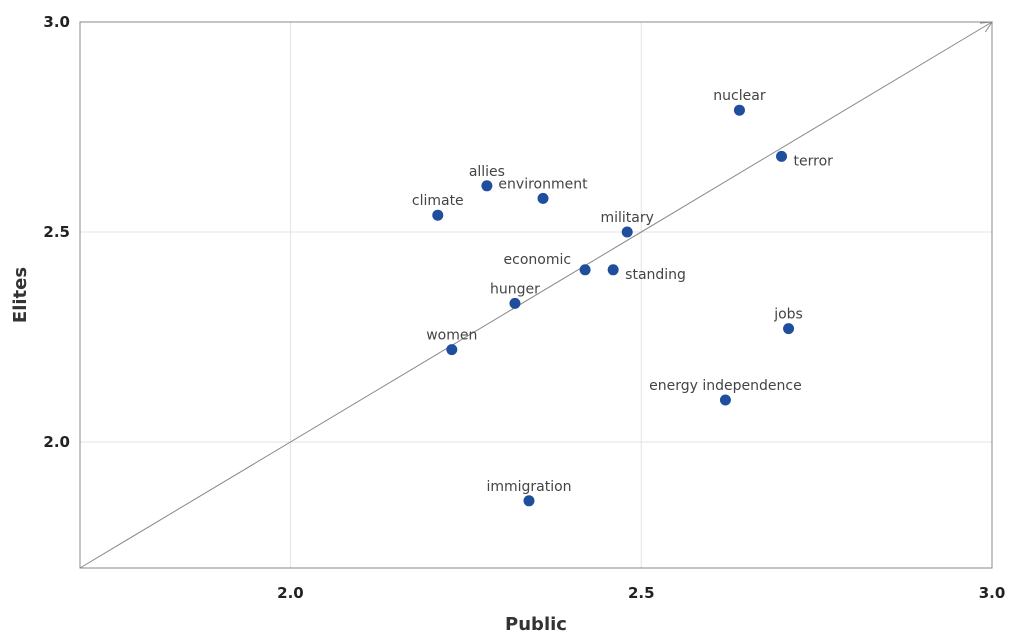 Image resolution: width=1024 pixels, height=642 pixels. I want to click on point-label: women, so click(451, 336).